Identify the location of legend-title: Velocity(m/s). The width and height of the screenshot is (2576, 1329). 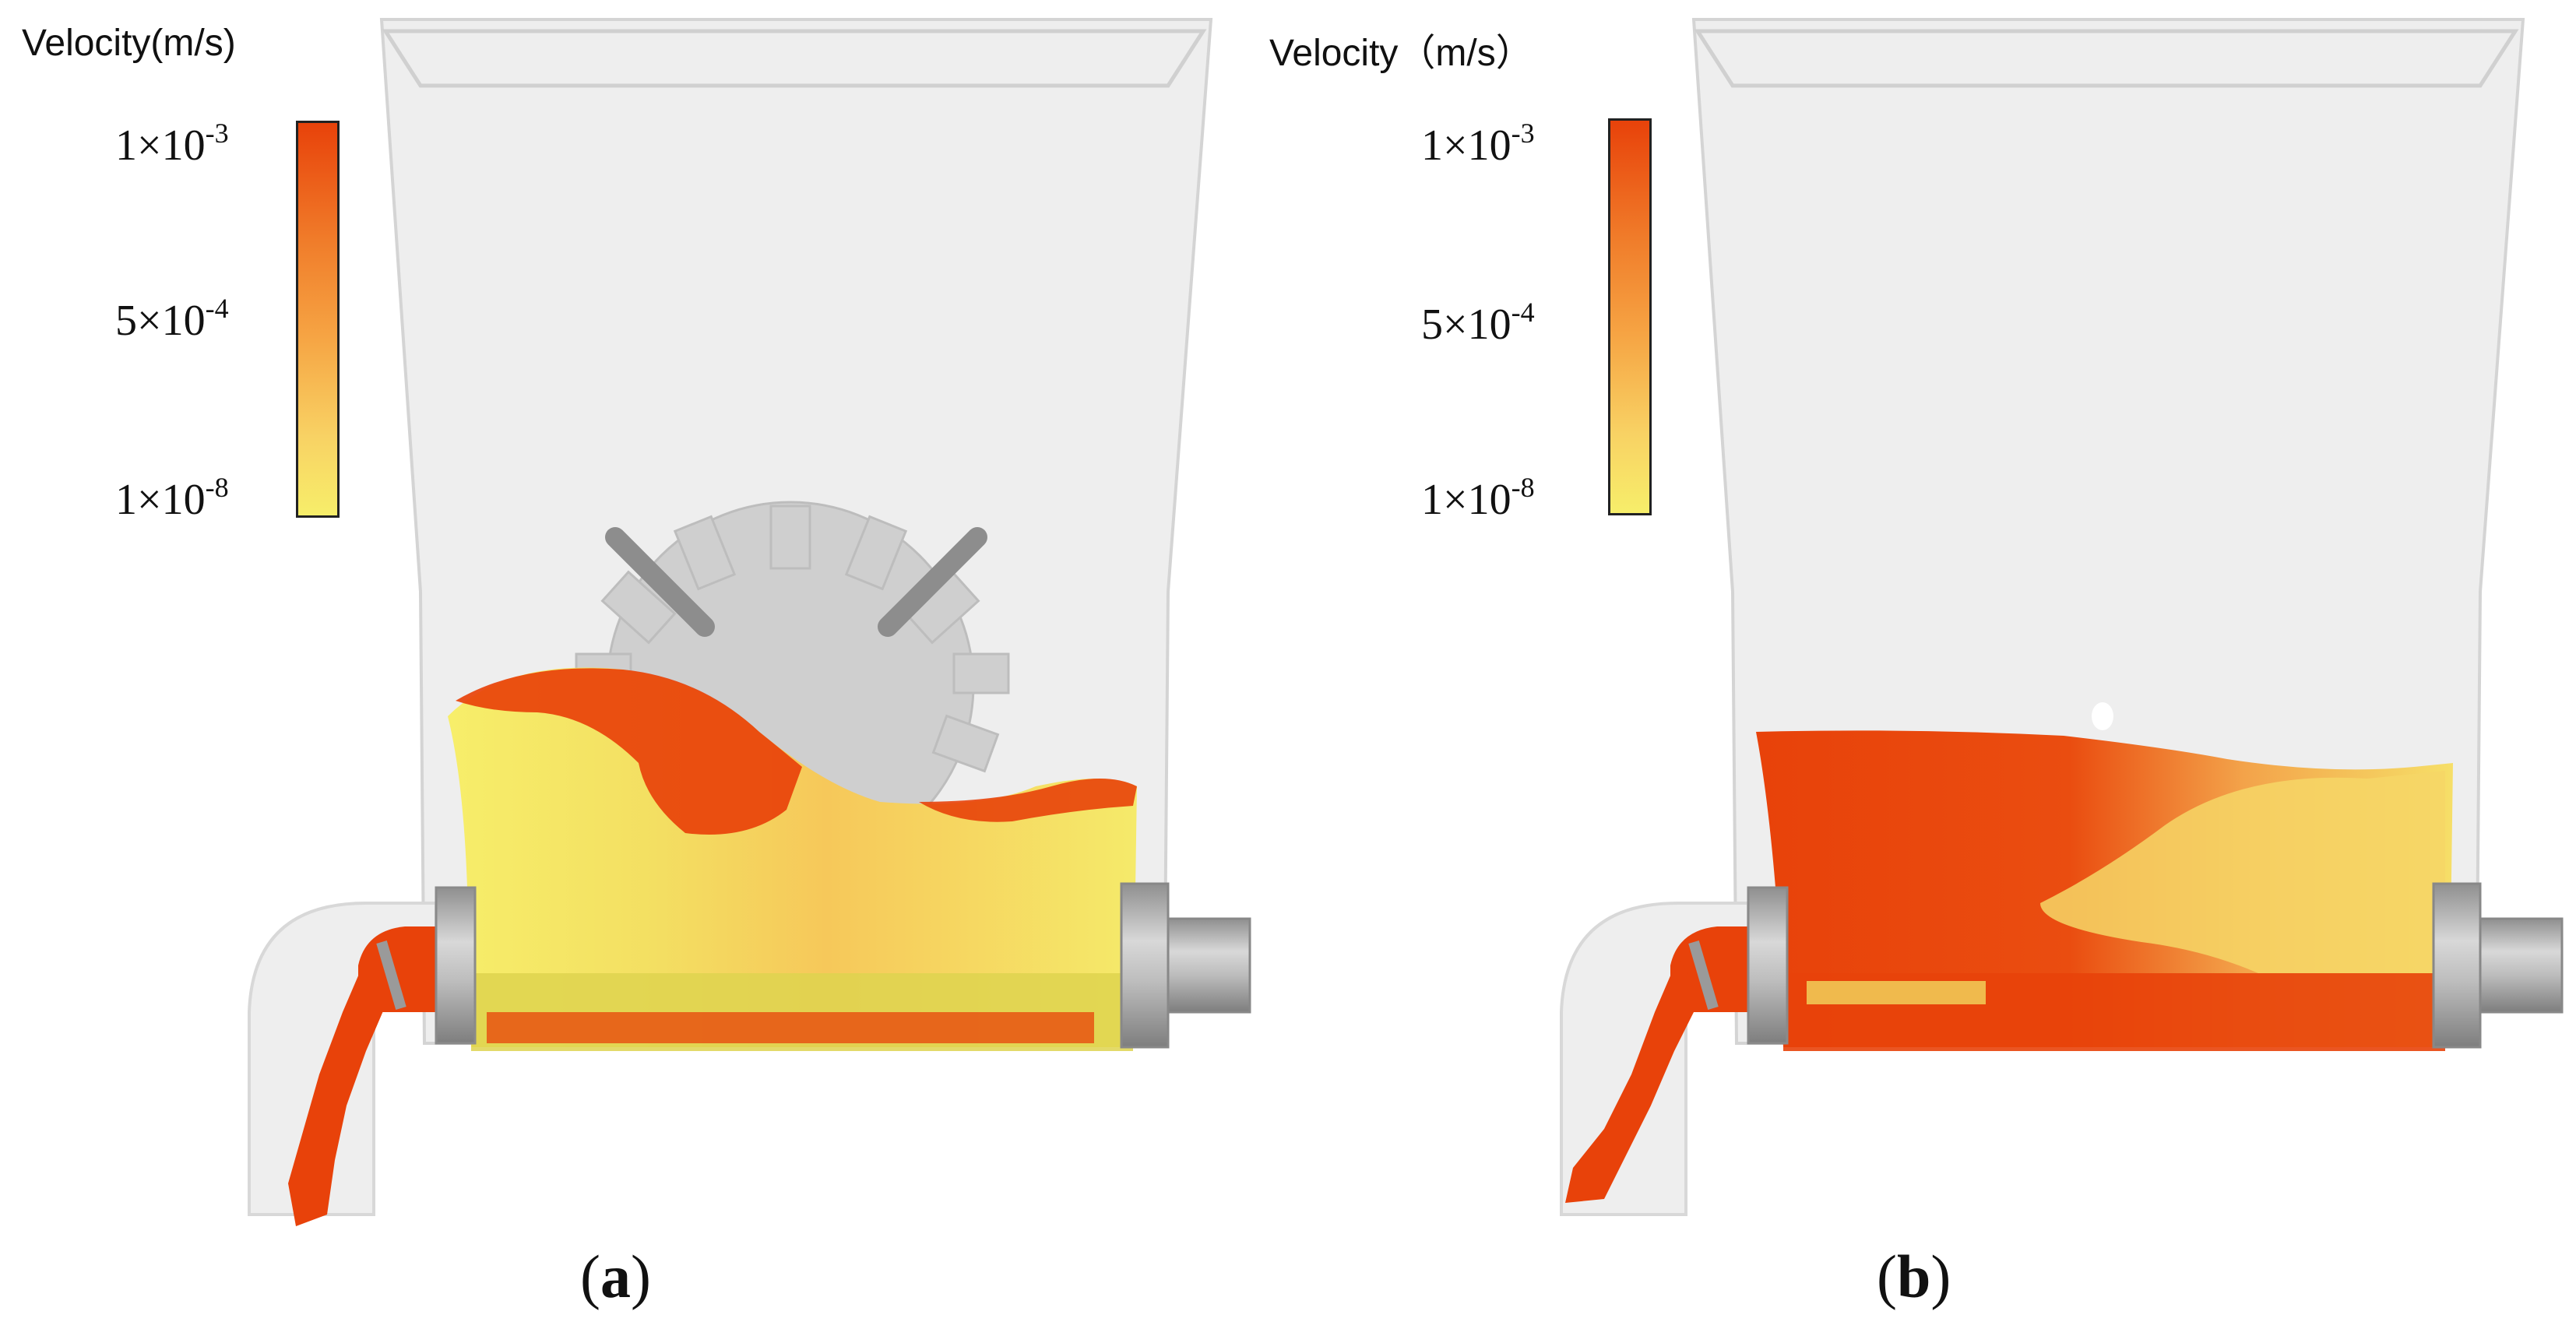
(129, 43).